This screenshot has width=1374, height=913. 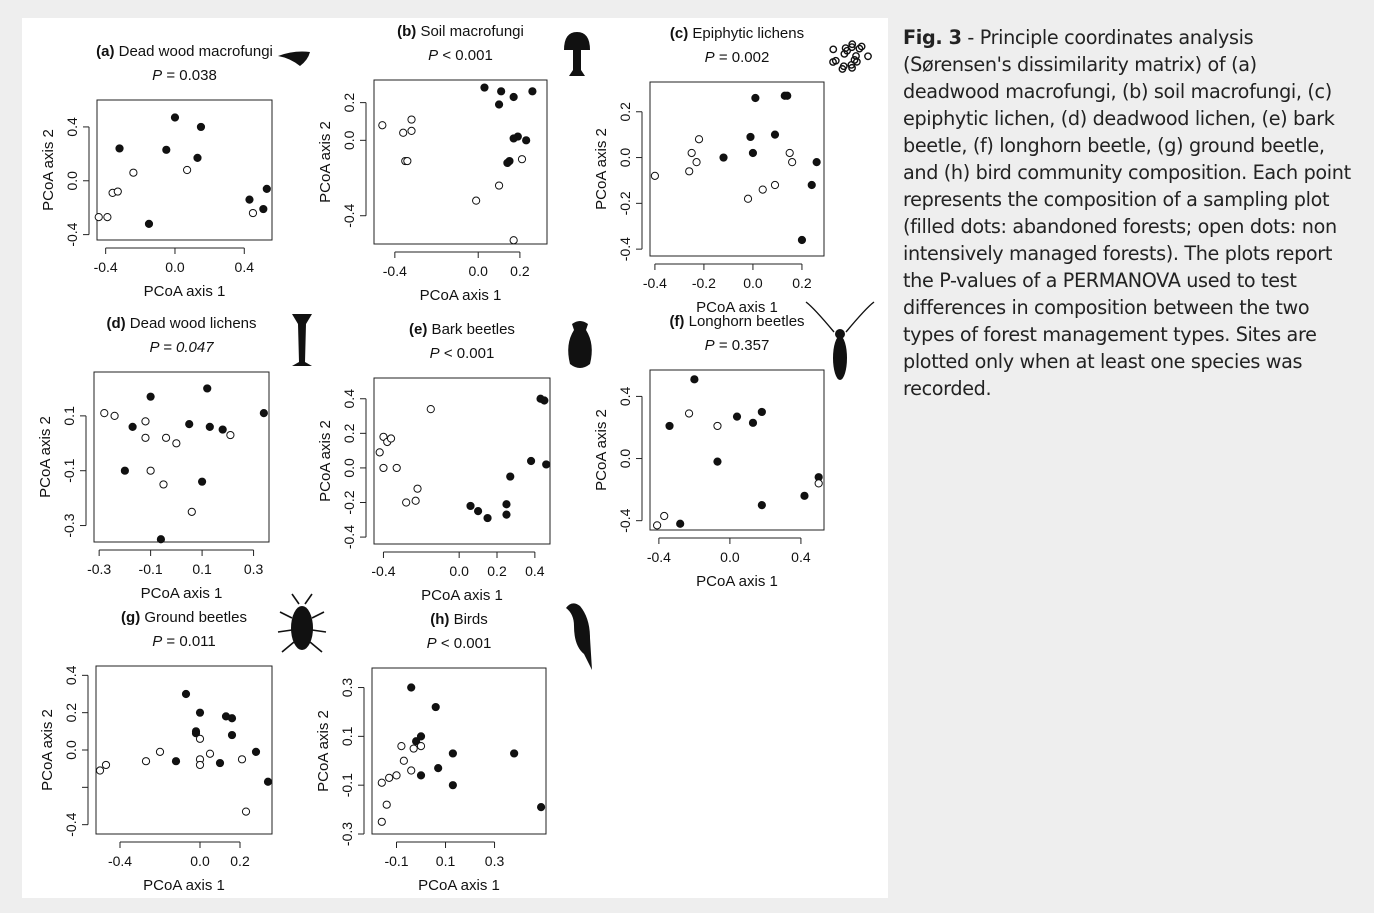 I want to click on y-tick-label: 0.0, so click(x=625, y=158).